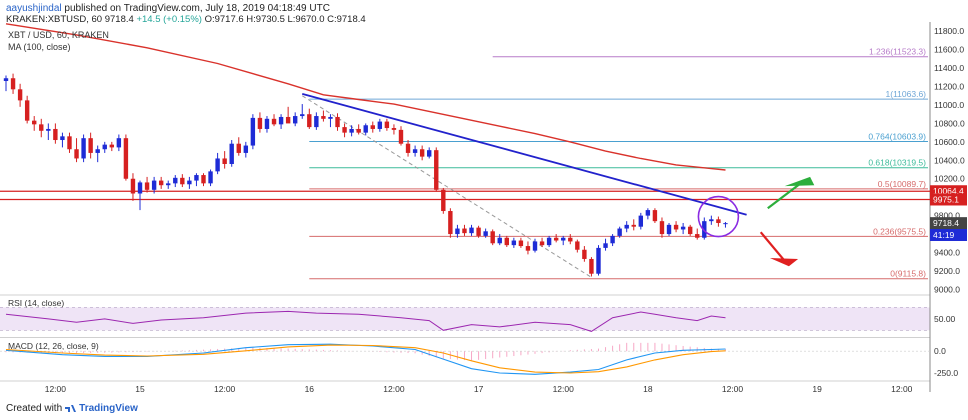  Describe the element at coordinates (949, 160) in the screenshot. I see `price-tick-label: 10400.0` at that location.